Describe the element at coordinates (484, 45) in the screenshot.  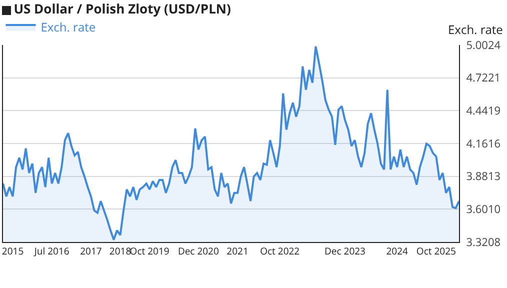
I see `y-tick-label: 5.0024` at that location.